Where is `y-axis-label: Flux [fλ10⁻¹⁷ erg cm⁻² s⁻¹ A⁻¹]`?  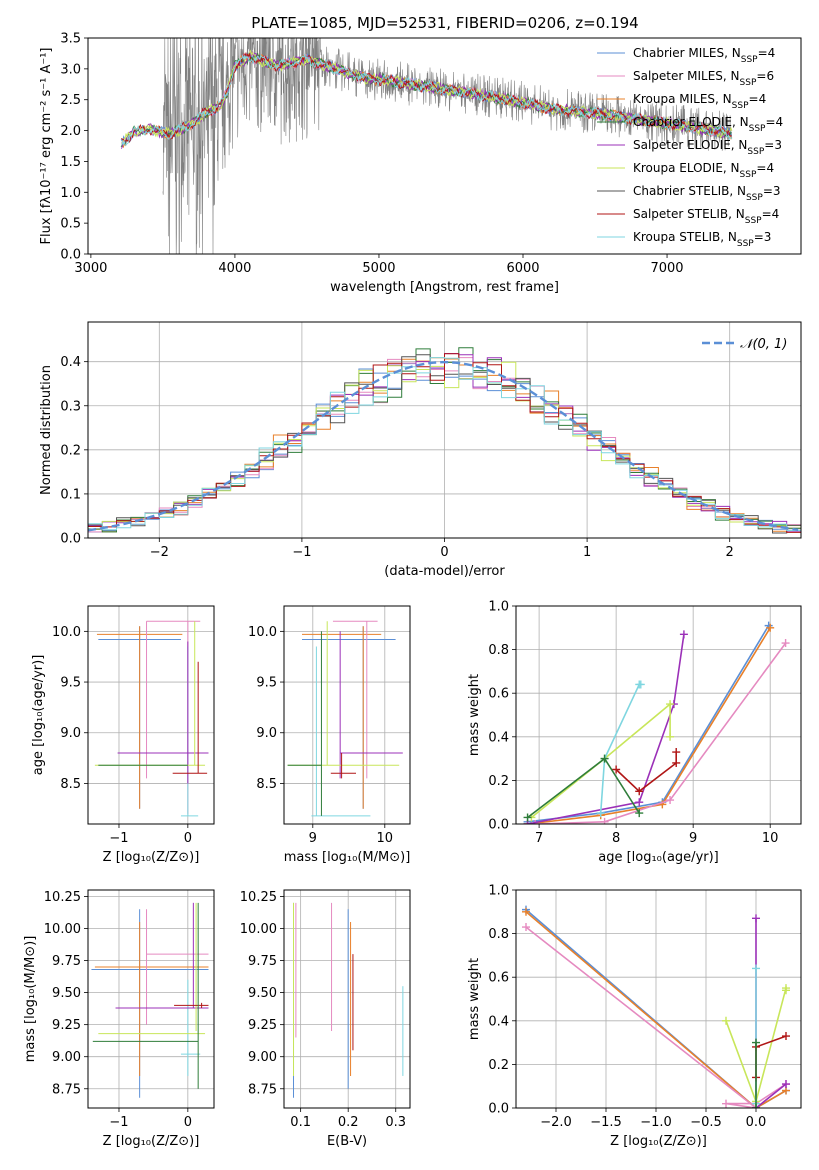 y-axis-label: Flux [fλ10⁻¹⁷ erg cm⁻² s⁻¹ A⁻¹] is located at coordinates (46, 146).